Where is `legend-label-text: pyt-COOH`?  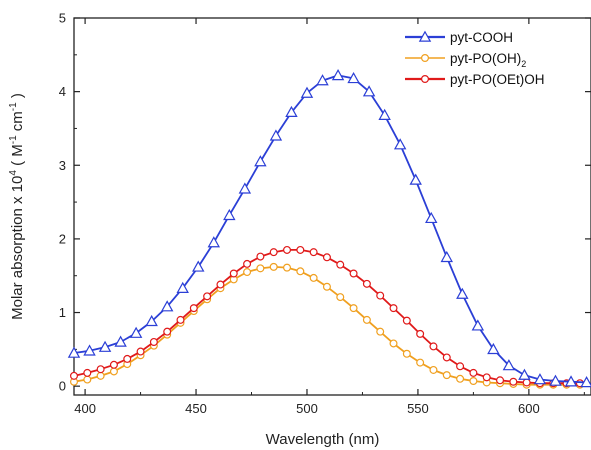 legend-label-text: pyt-COOH is located at coordinates (481, 37).